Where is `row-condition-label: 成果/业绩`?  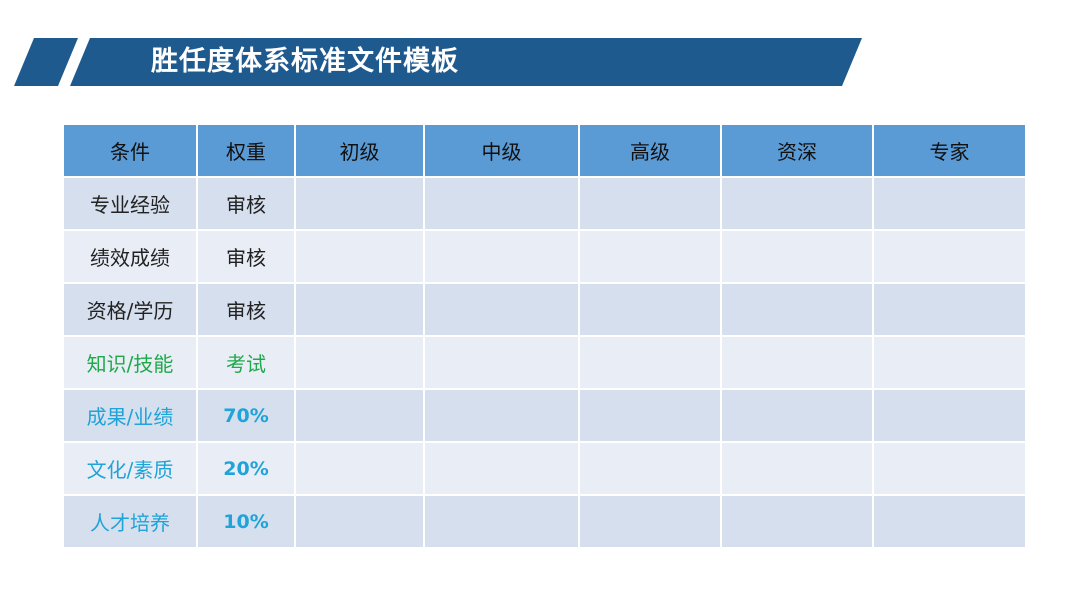
row-condition-label: 成果/业绩 is located at coordinates (130, 415).